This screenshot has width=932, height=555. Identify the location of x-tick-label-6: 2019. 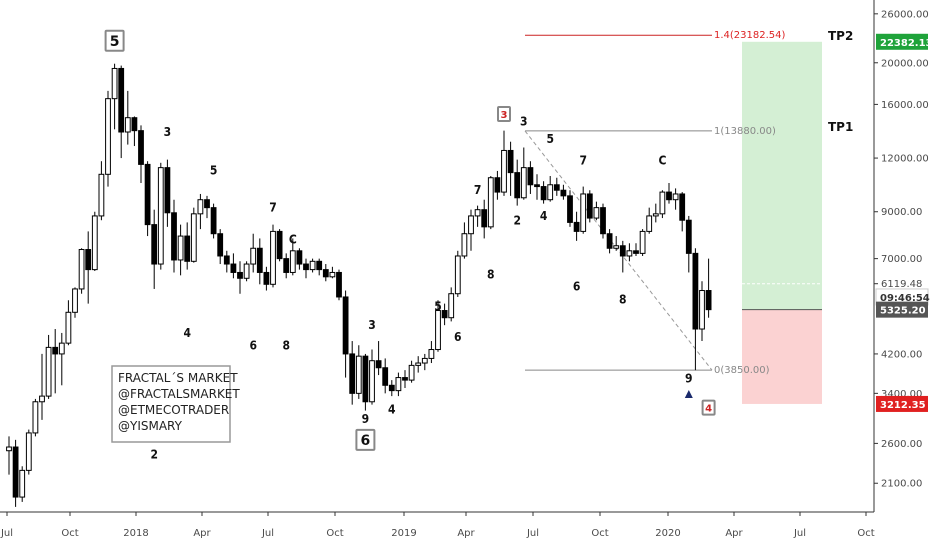
(403, 533).